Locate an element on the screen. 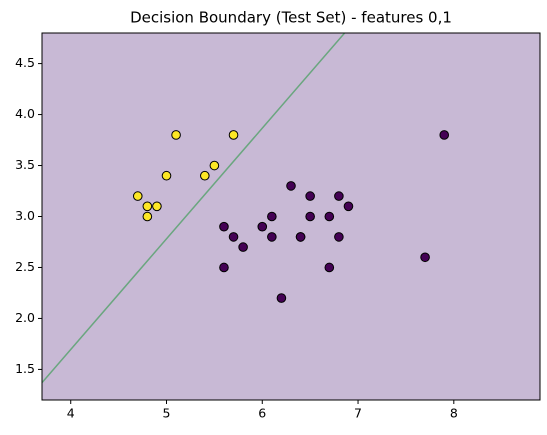  y-tick-label: 3.0 is located at coordinates (25, 215).